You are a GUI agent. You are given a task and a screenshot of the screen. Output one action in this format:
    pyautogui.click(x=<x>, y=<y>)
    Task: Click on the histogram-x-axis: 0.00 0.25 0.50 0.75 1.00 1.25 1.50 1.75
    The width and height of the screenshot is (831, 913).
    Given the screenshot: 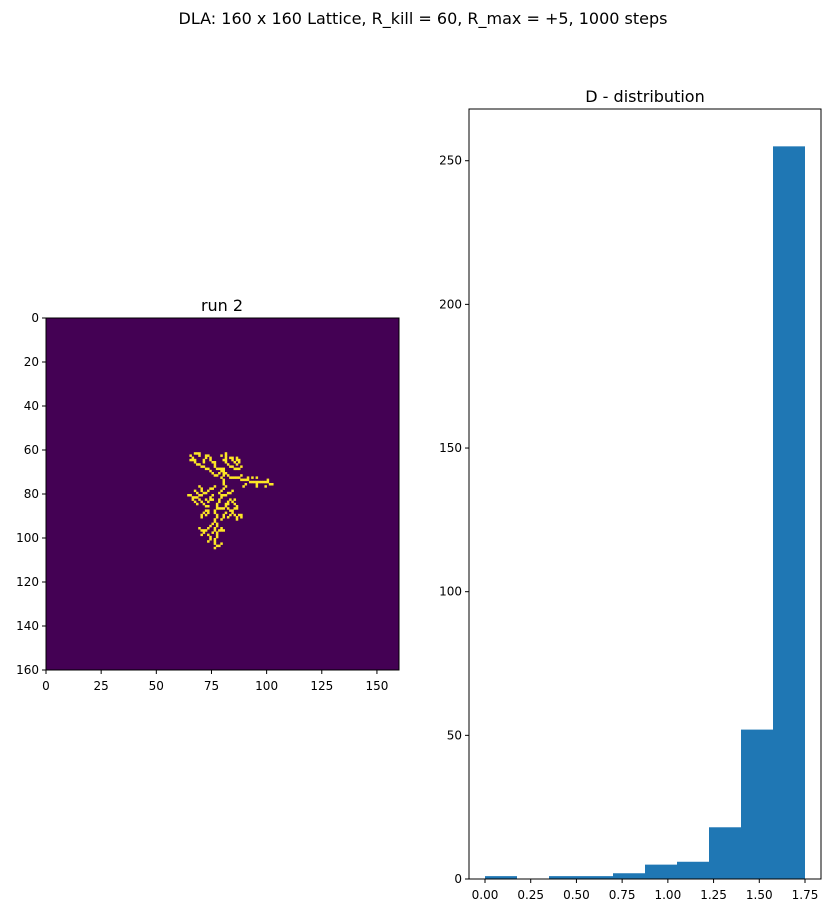 What is the action you would take?
    pyautogui.click(x=645, y=890)
    